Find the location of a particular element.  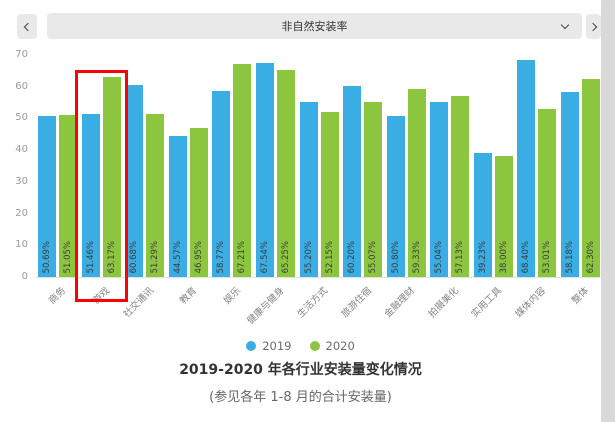

bar-value-label: 67.21% is located at coordinates (242, 256).